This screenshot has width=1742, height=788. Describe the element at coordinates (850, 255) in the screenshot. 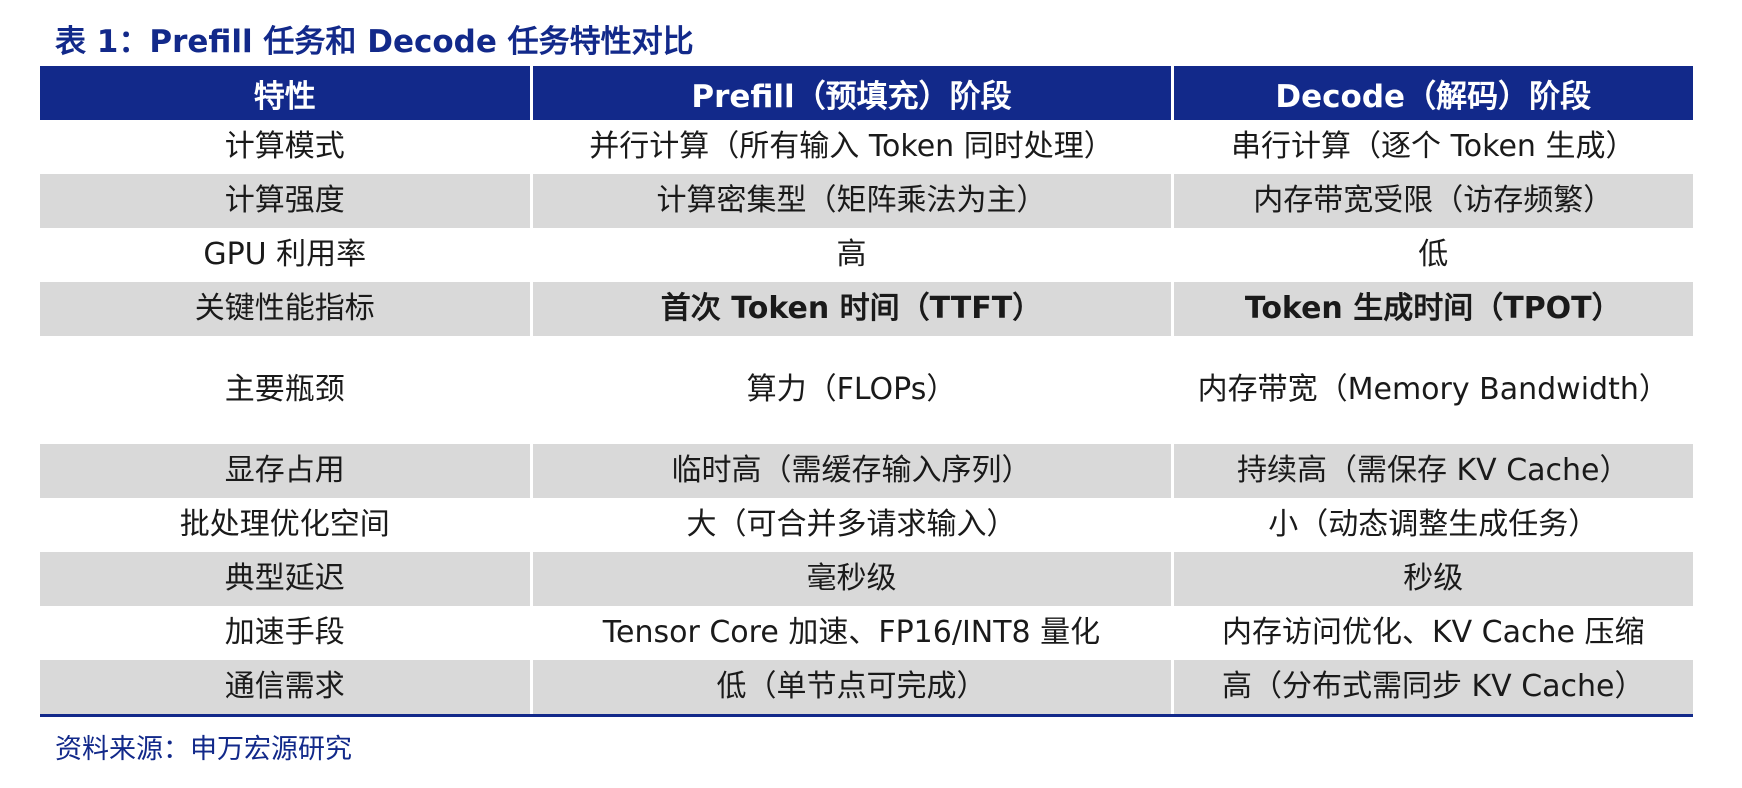

I see `row-prefill: 高` at that location.